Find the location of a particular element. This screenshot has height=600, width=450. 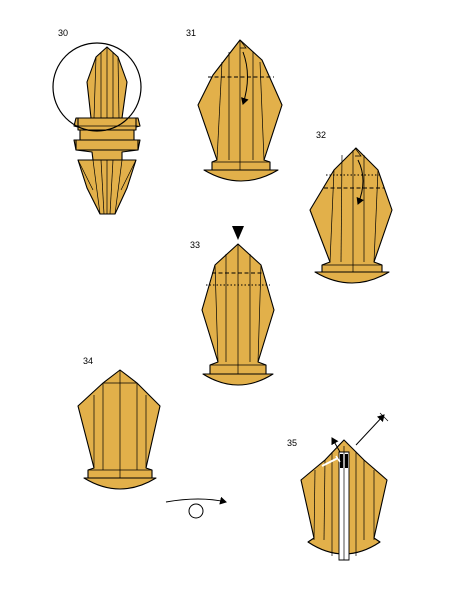

step-35-figure is located at coordinates (344, 486).